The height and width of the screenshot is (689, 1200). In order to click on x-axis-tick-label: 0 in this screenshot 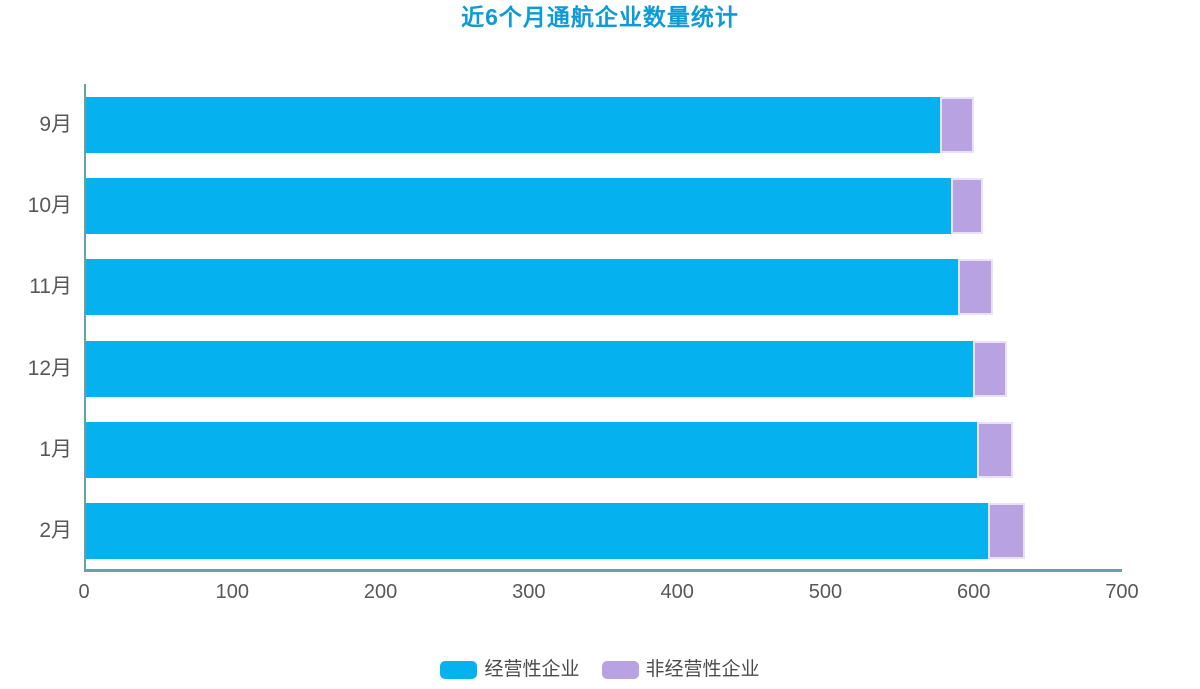, I will do `click(84, 592)`.